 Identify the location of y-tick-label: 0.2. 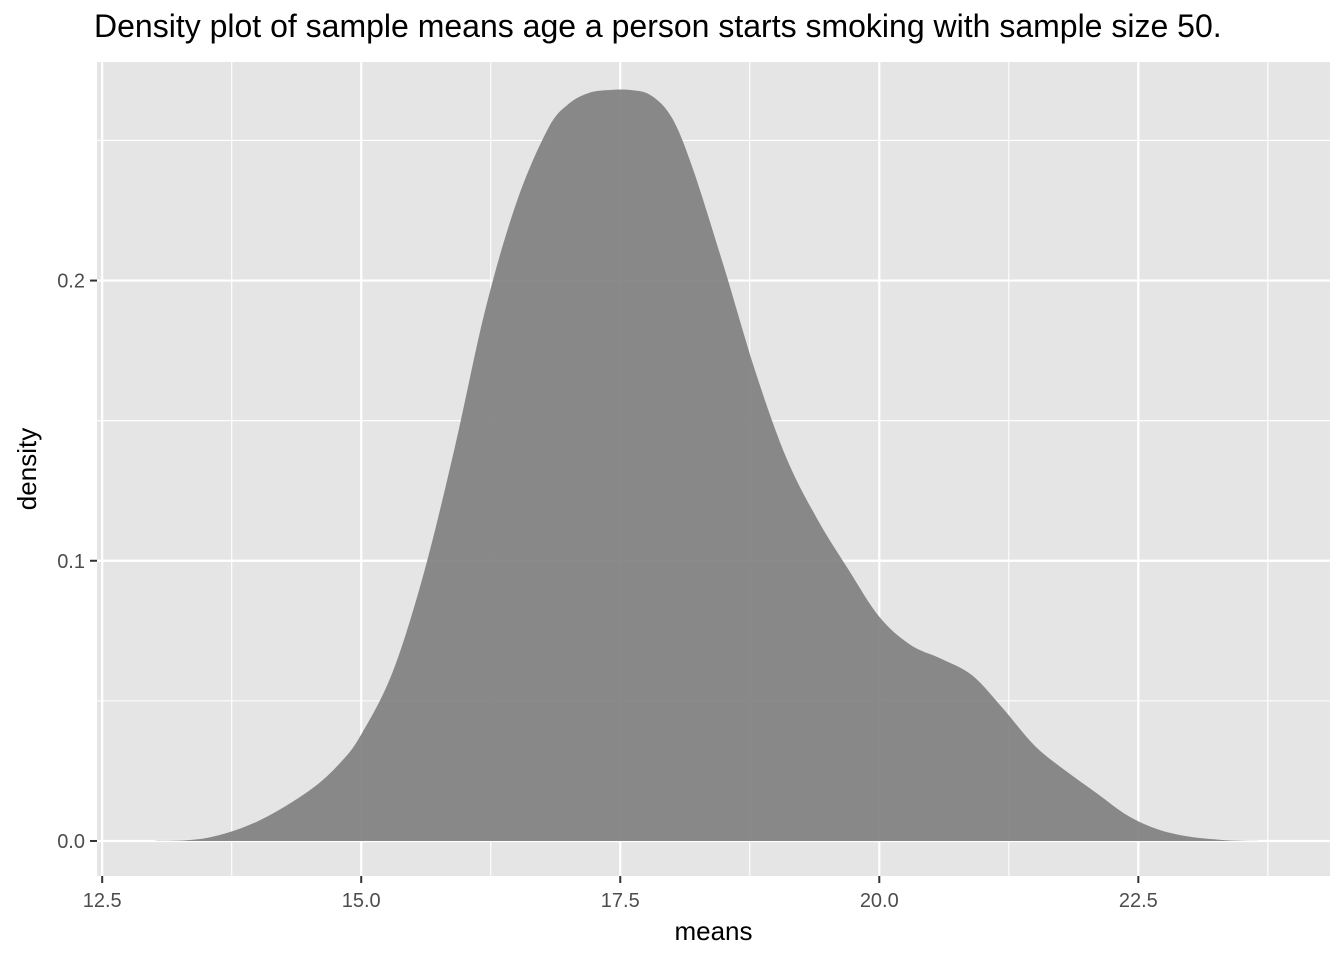
(71, 282).